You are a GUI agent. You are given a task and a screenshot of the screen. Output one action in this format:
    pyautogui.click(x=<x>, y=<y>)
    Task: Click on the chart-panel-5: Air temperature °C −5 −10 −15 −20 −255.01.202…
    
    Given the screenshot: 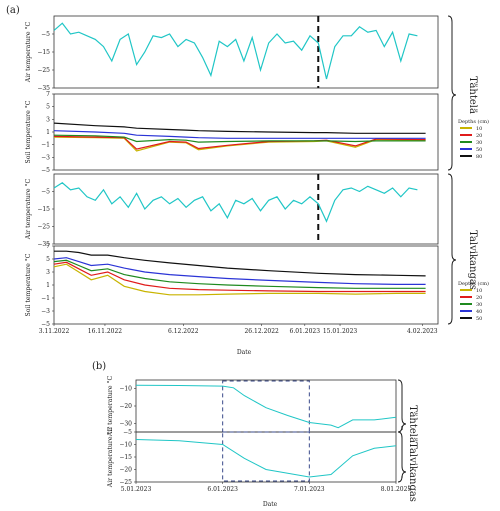 What is the action you would take?
    pyautogui.click(x=259, y=459)
    